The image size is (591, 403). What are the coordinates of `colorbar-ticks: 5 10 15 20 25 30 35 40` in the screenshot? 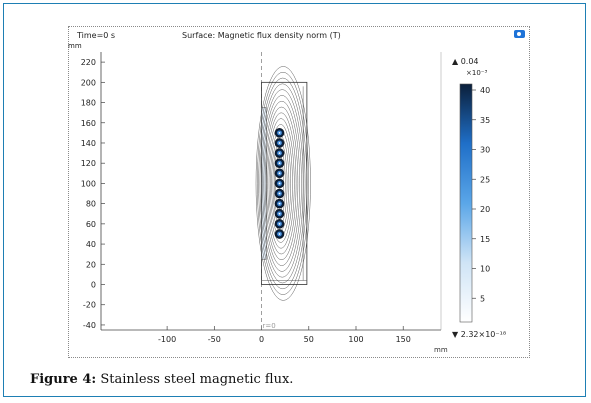 It's located at (481, 194).